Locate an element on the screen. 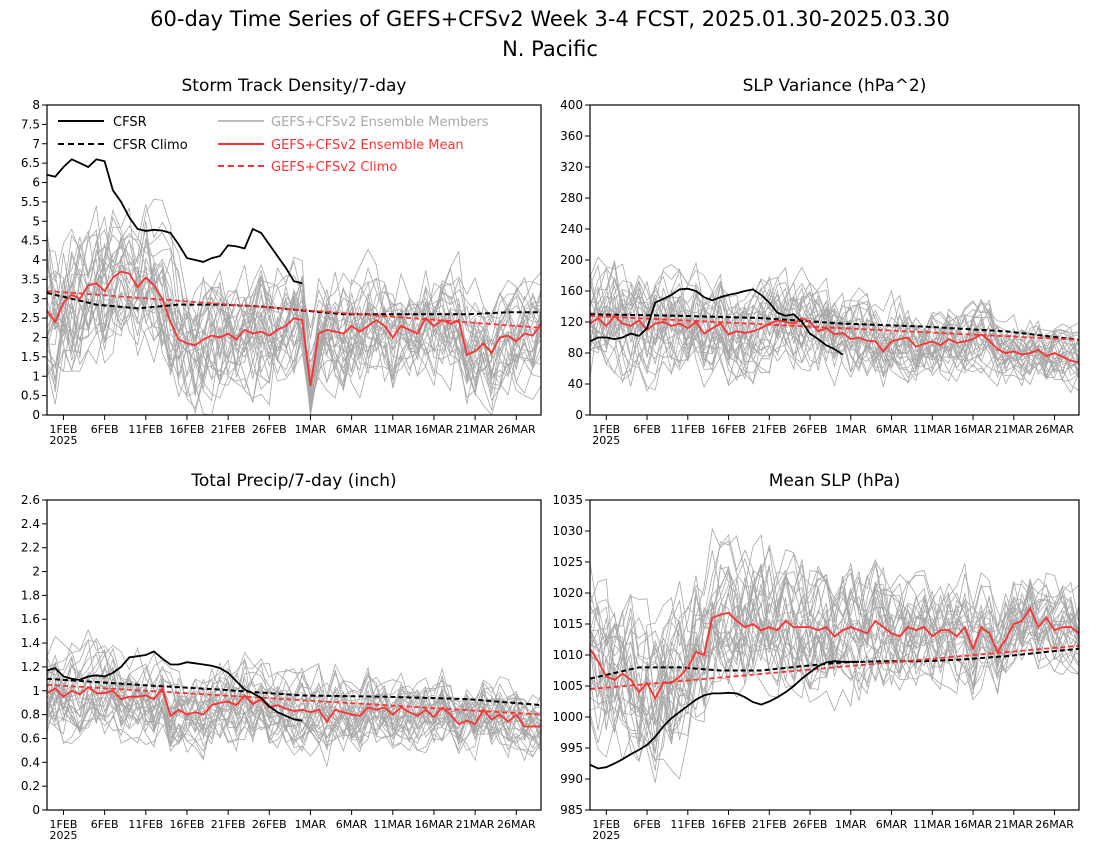 The height and width of the screenshot is (850, 1100). legend-label-mean: GEFS+CFSv2 Ensemble Mean is located at coordinates (367, 145).